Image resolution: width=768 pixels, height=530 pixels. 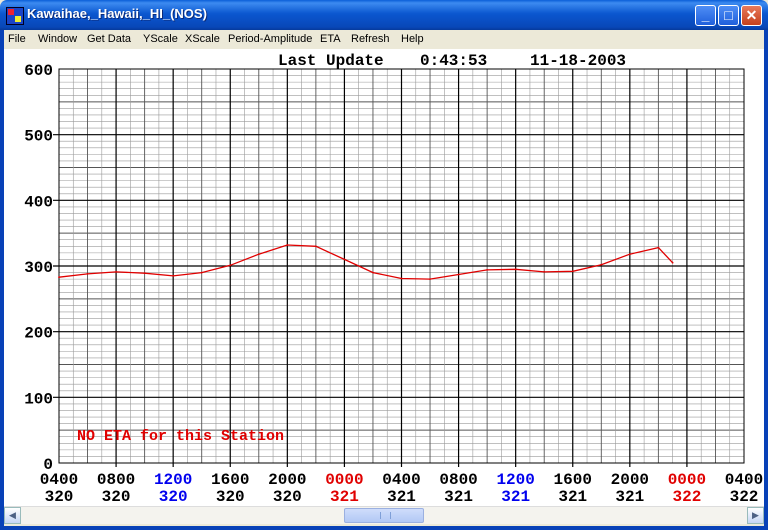 What do you see at coordinates (38, 334) in the screenshot?
I see `y-tick-label: 200` at bounding box center [38, 334].